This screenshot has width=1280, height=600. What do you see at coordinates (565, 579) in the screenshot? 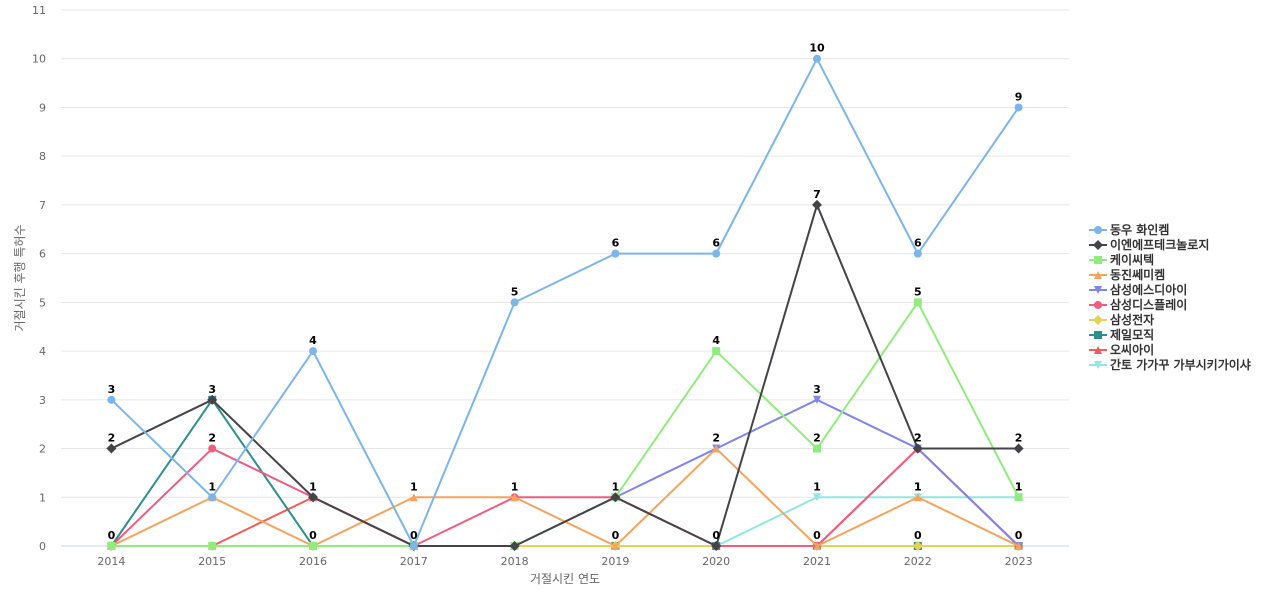
I see `x-axis-title: 거절시킨 연도` at bounding box center [565, 579].